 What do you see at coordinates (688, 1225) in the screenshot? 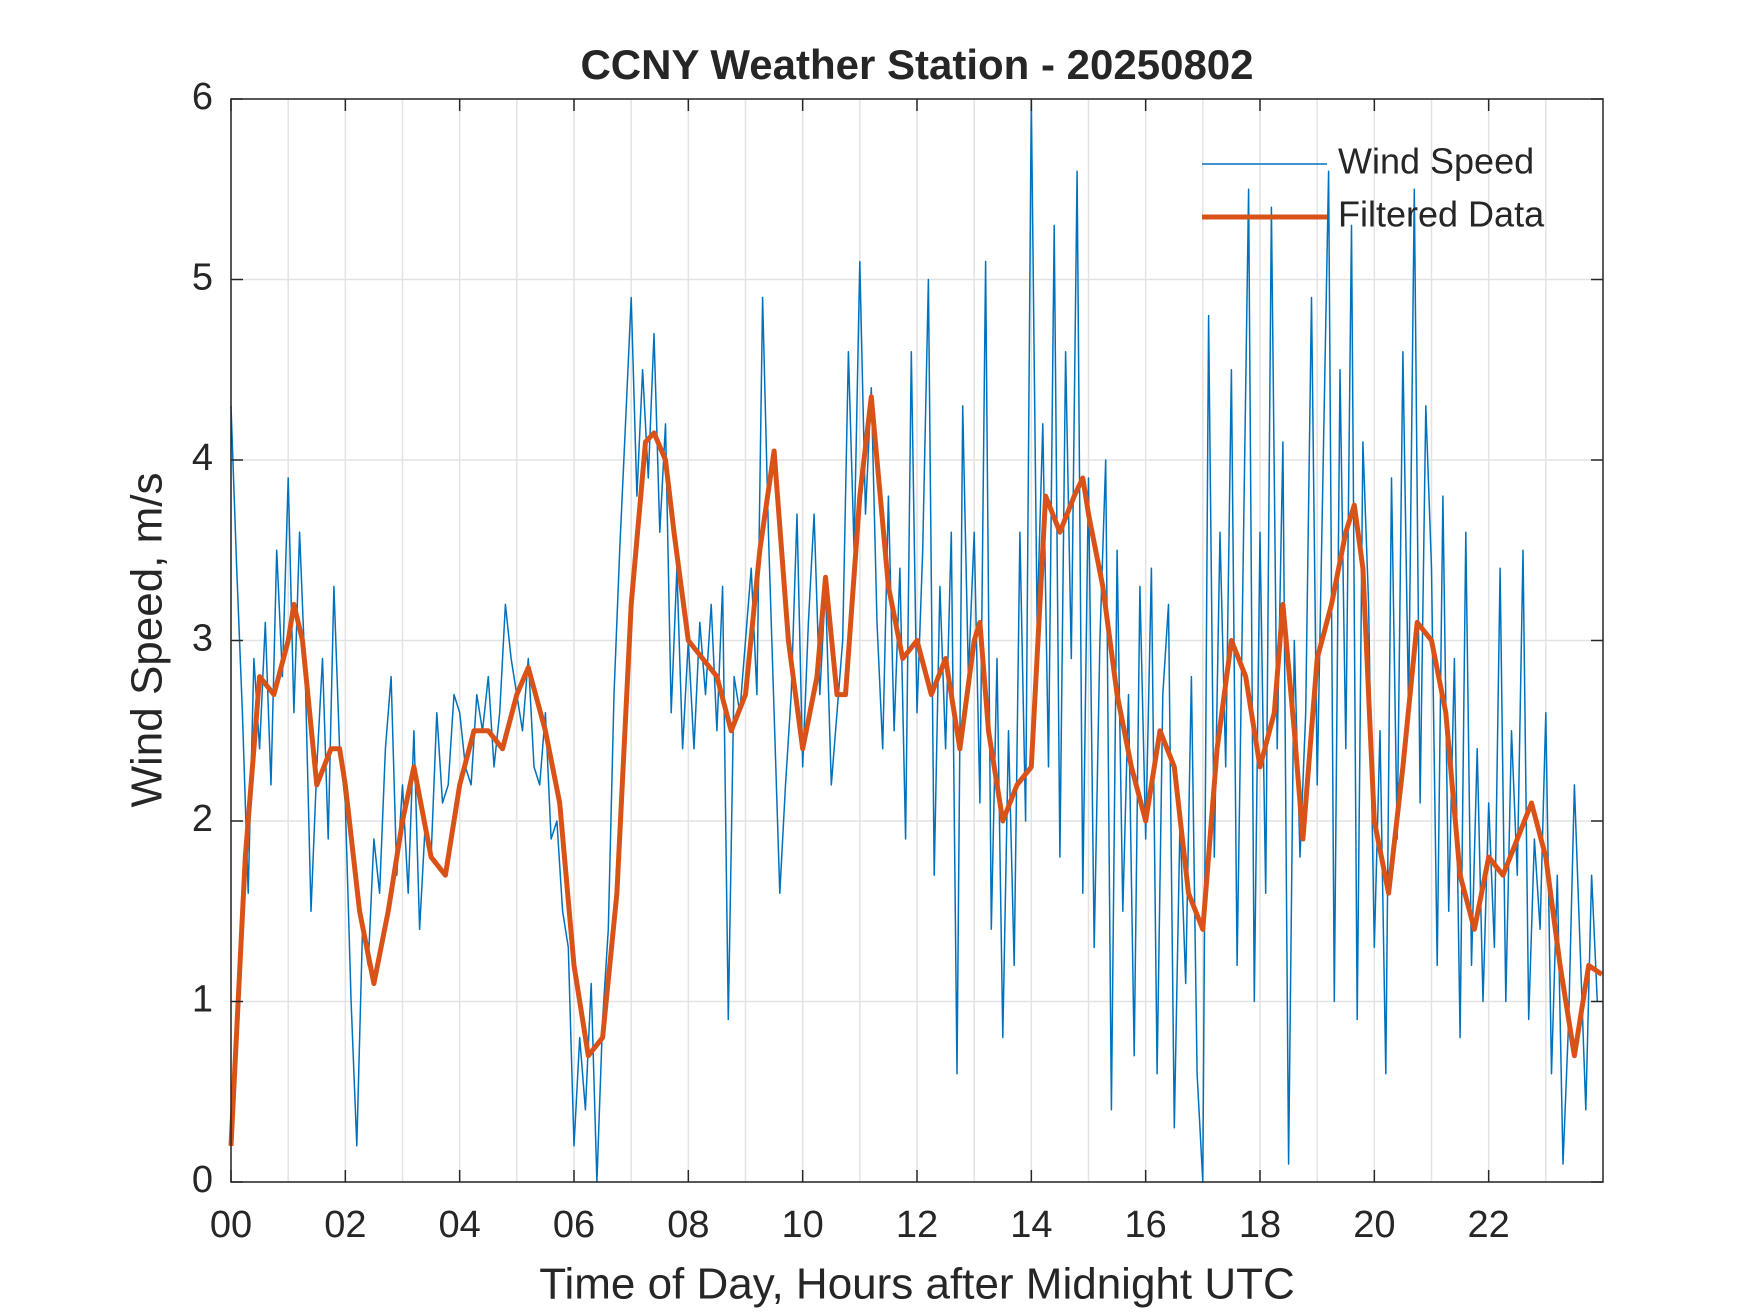
I see `x-tick-label: 08` at bounding box center [688, 1225].